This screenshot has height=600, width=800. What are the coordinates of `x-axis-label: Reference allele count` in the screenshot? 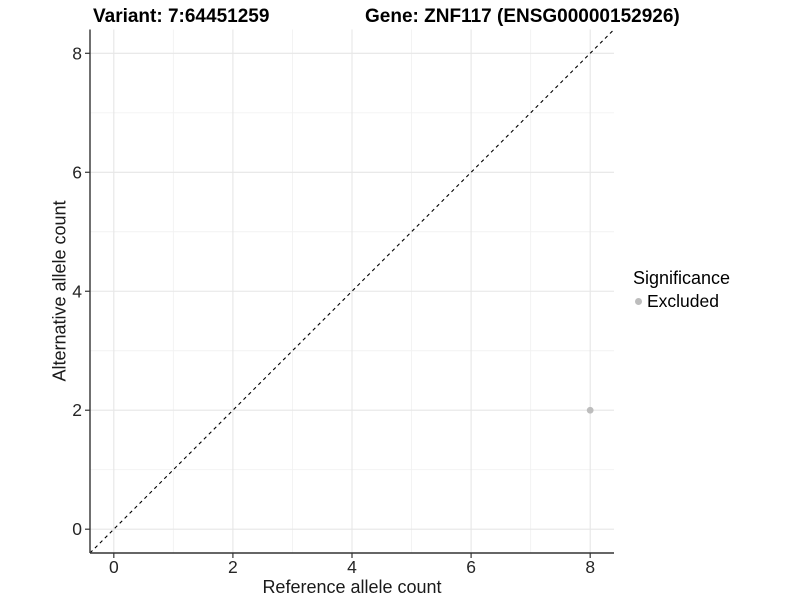 It's located at (352, 587).